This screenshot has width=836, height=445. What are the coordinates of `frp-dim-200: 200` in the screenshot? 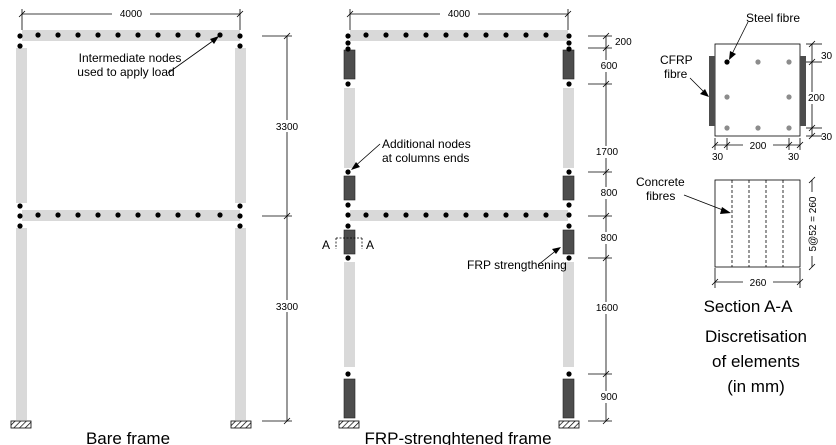 It's located at (623, 42).